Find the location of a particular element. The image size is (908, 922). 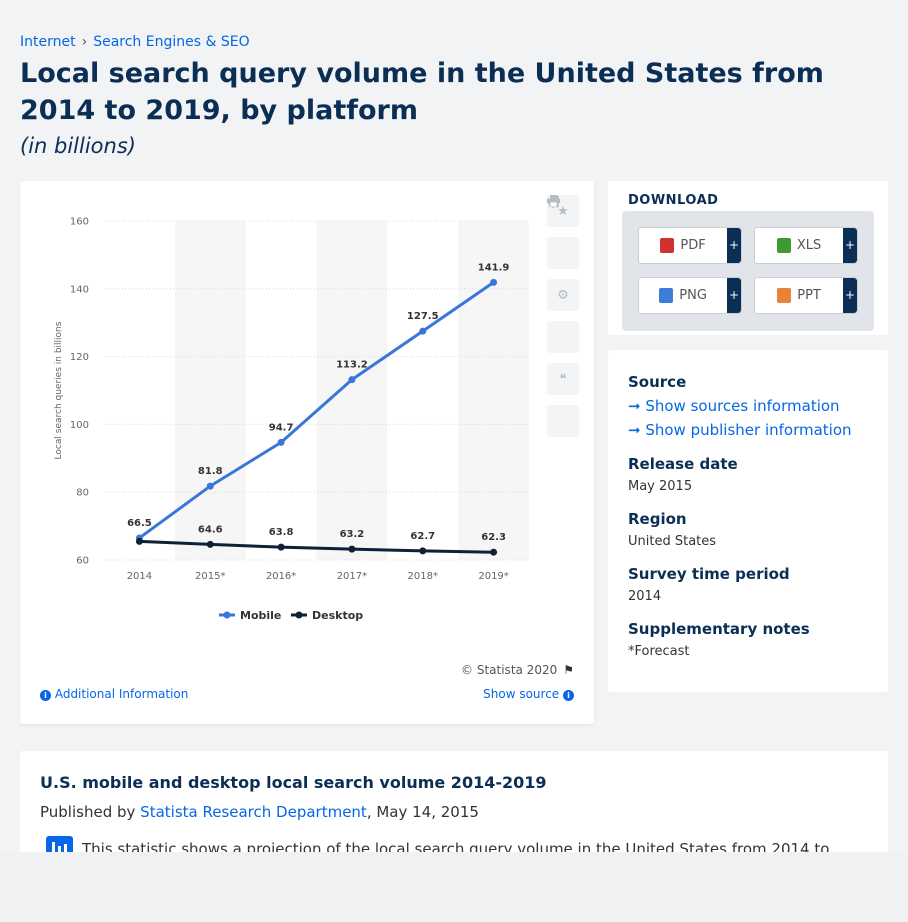

y-tick-label: 80 is located at coordinates (82, 493).